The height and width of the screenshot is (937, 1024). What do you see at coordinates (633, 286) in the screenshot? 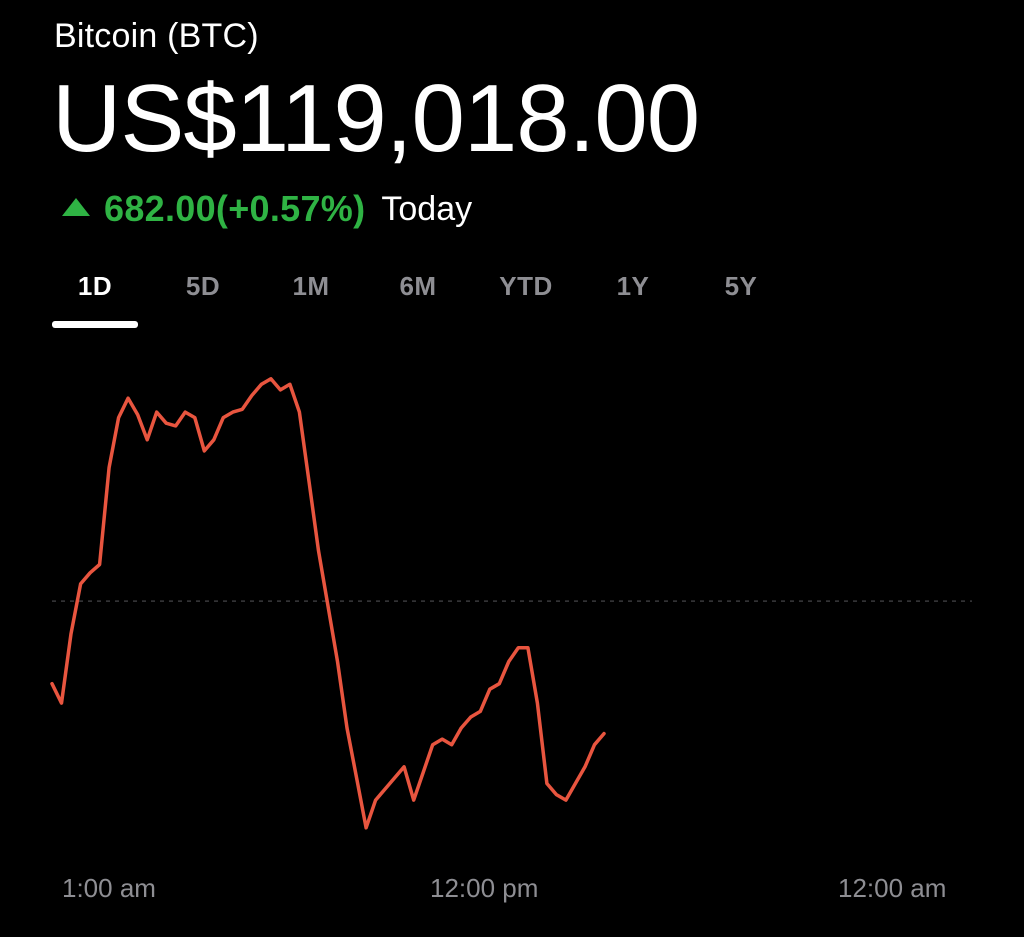
I see `tab-1y: 1Y` at bounding box center [633, 286].